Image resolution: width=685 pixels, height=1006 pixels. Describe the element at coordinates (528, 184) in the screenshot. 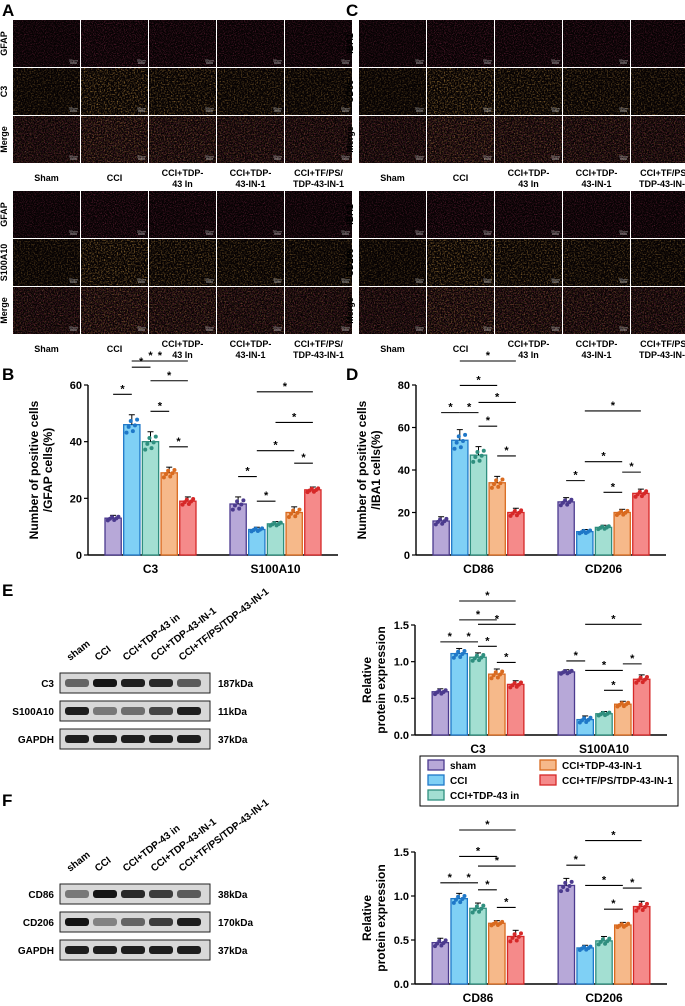

I see `if-c1-group-label: 43 In` at that location.